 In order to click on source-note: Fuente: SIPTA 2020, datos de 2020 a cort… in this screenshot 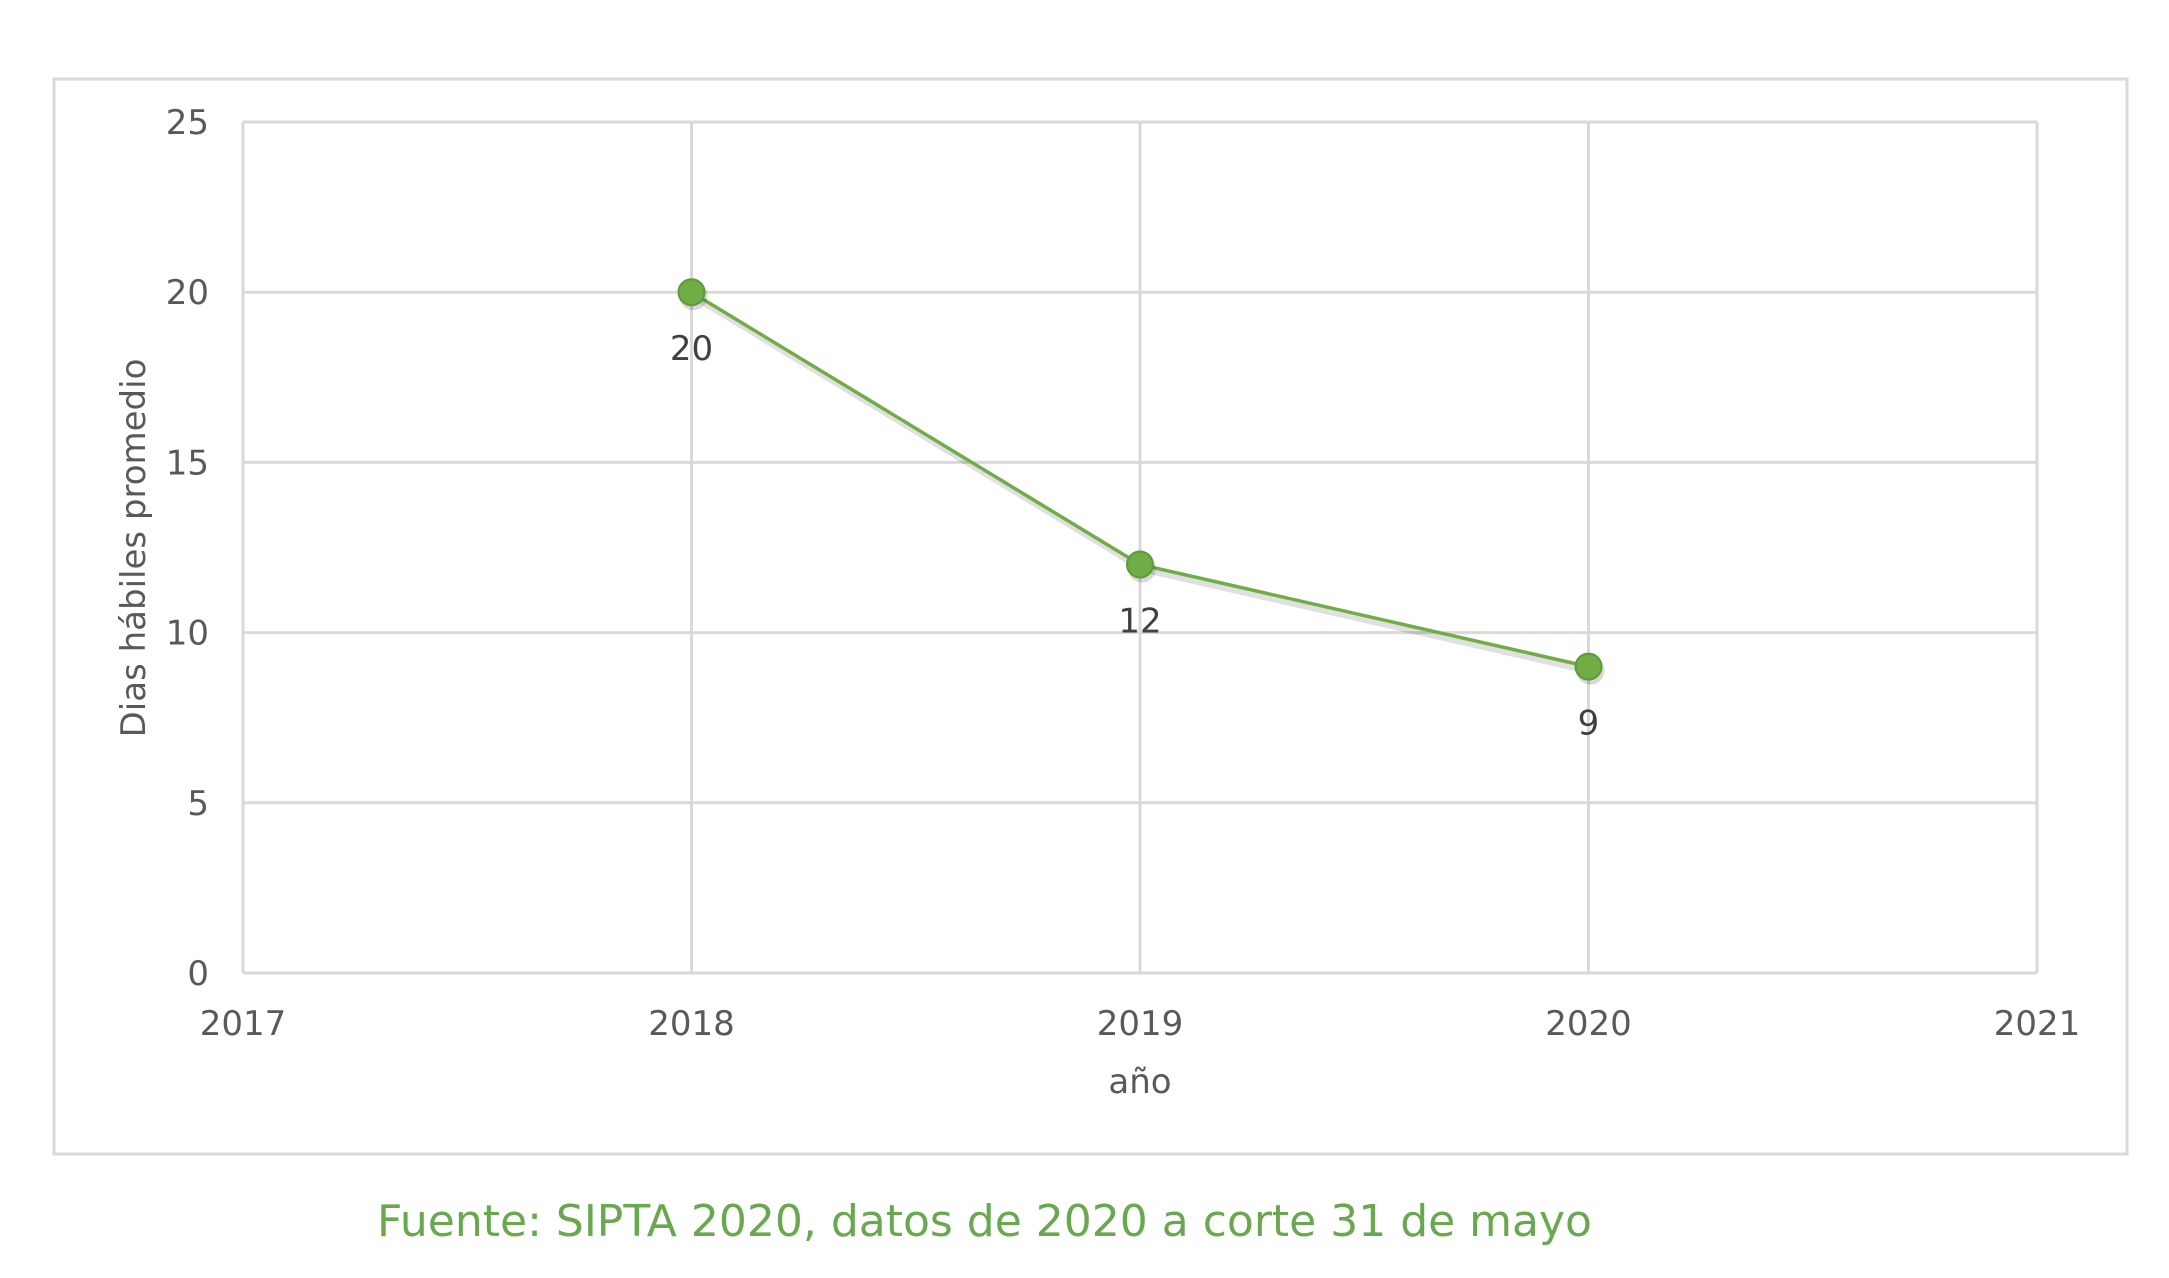, I will do `click(984, 1221)`.